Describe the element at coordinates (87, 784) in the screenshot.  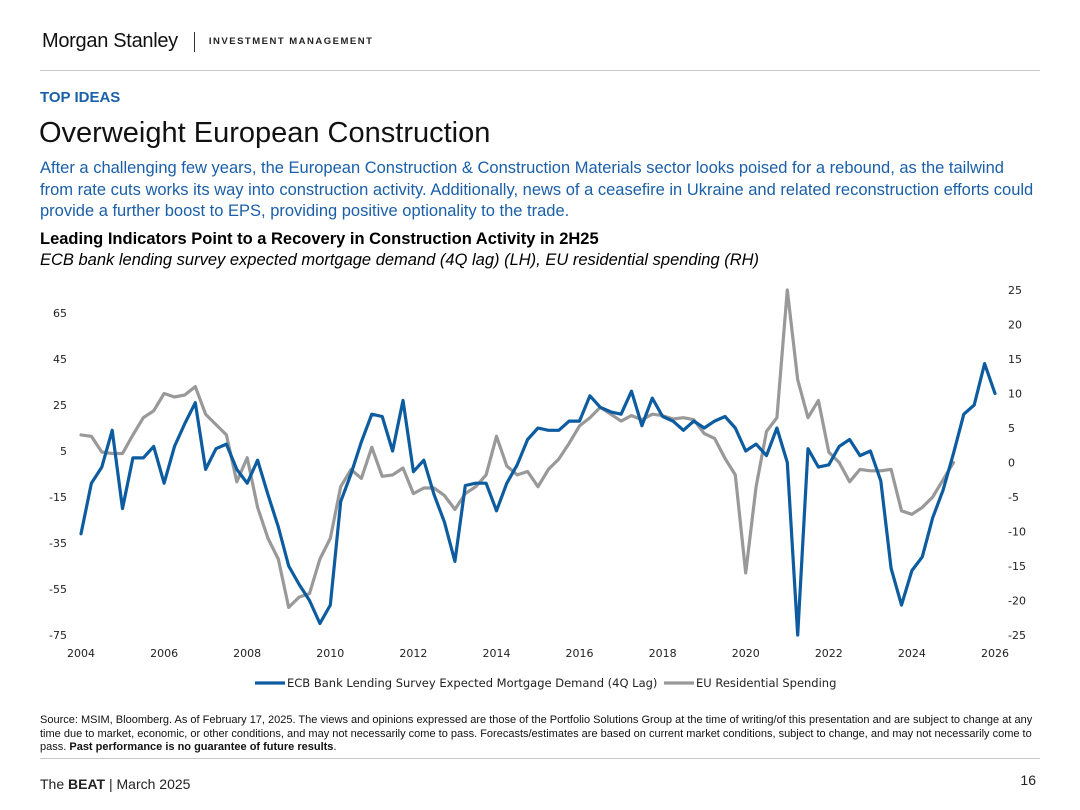
I see `footer-publication: BEAT` at that location.